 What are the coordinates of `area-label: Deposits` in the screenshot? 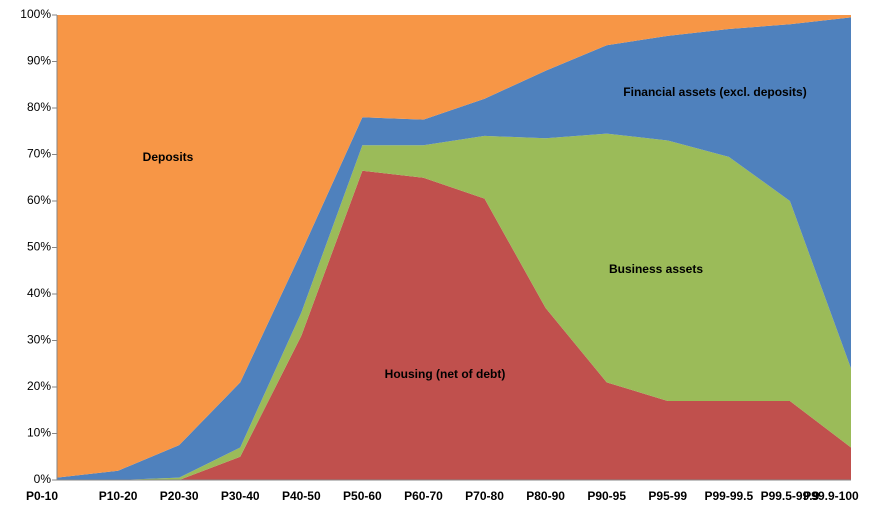 It's located at (168, 157).